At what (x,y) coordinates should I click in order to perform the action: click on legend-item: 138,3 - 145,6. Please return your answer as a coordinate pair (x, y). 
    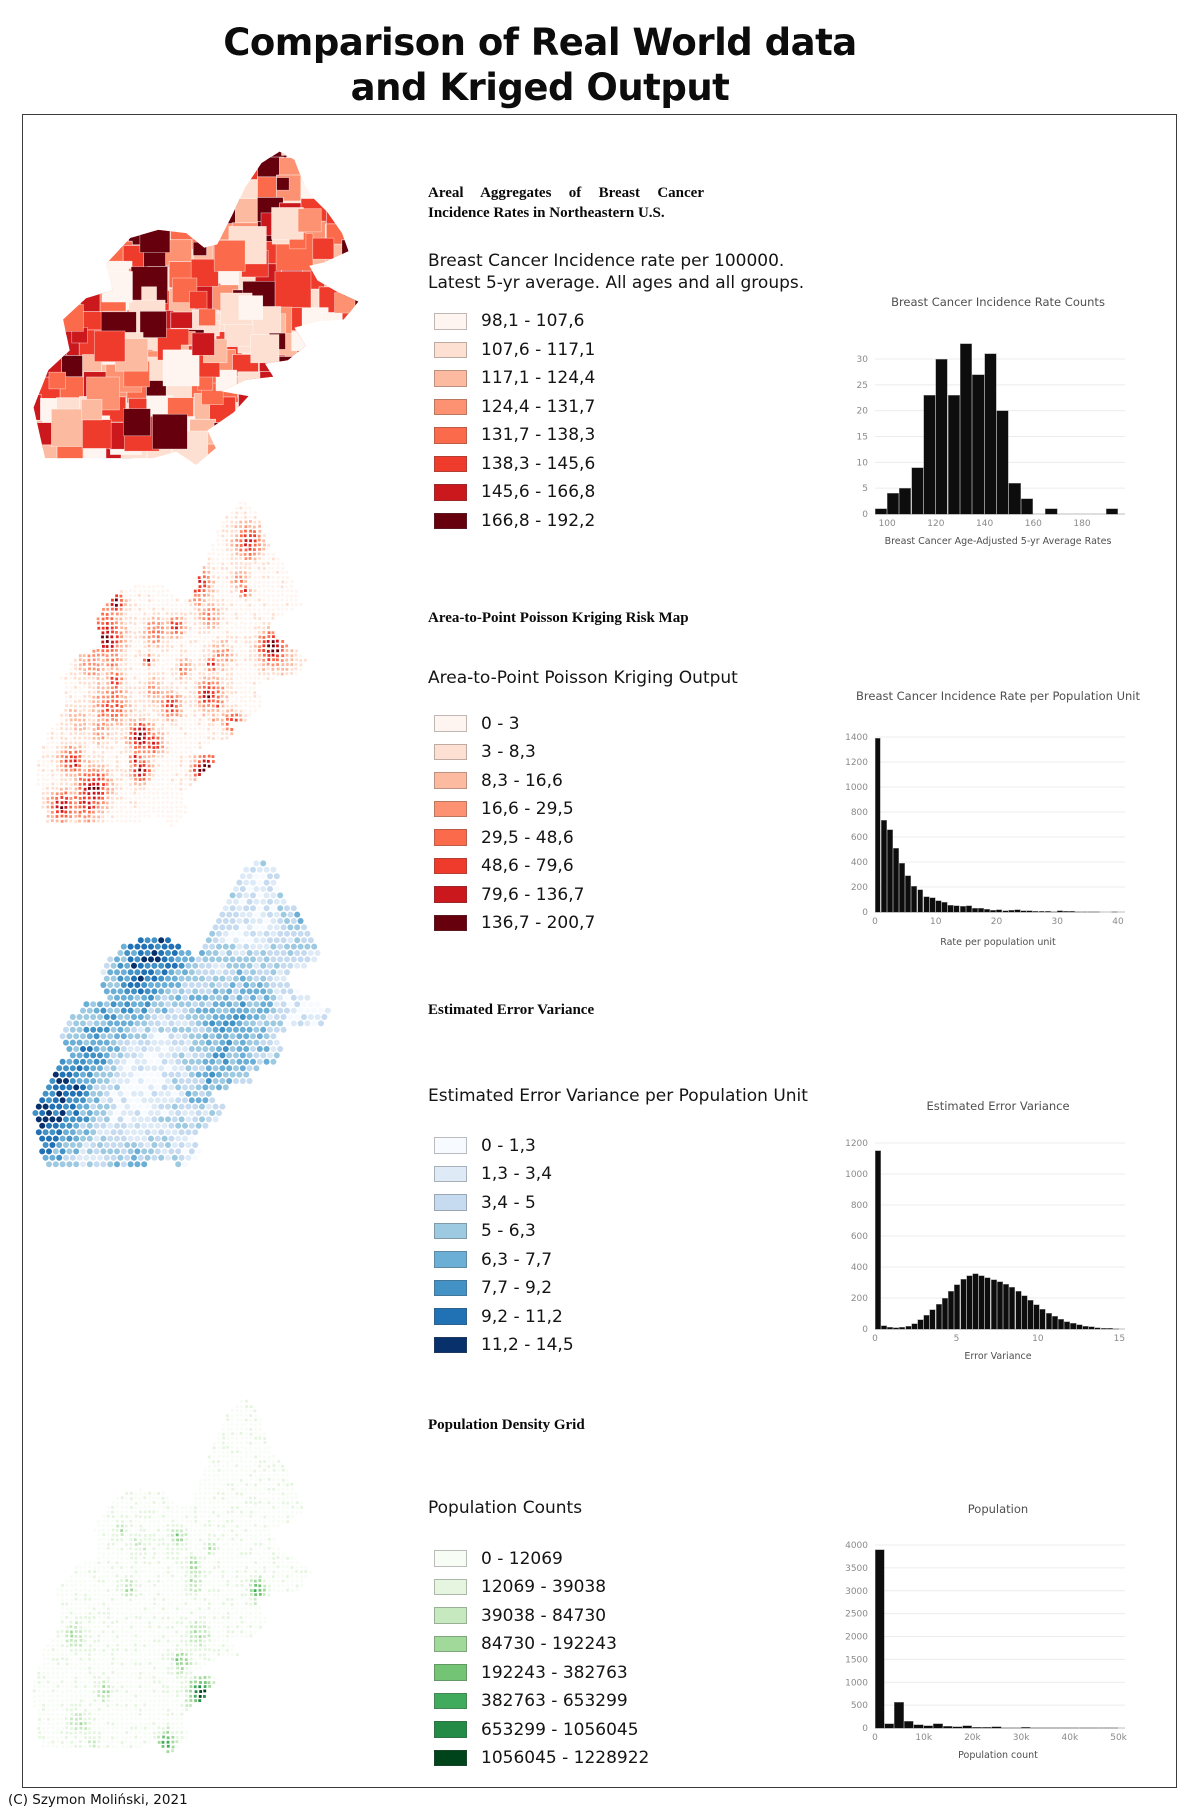
    Looking at the image, I should click on (646, 464).